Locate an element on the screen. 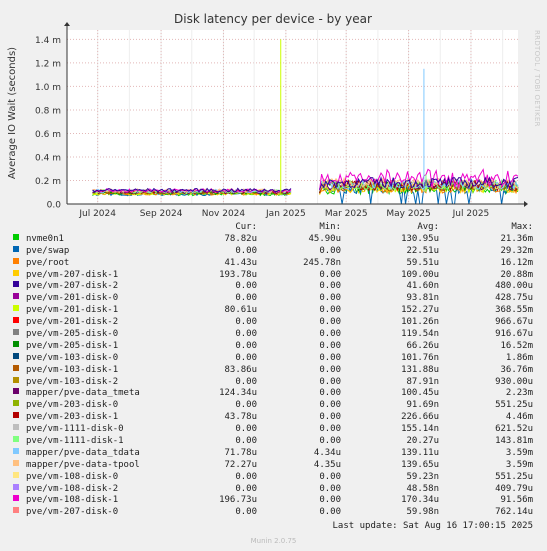 The width and height of the screenshot is (547, 551). legend-cur: 196.73u is located at coordinates (238, 500).